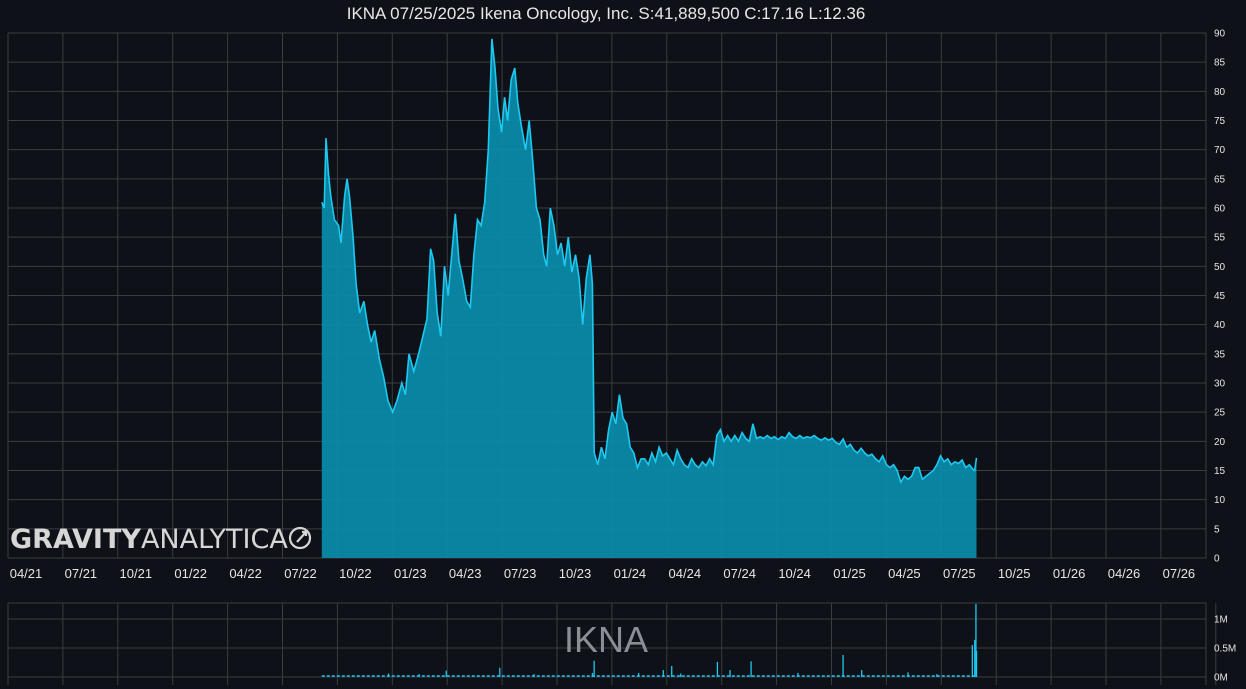 This screenshot has width=1246, height=689. What do you see at coordinates (1014, 573) in the screenshot?
I see `x-tick-label: 10/25` at bounding box center [1014, 573].